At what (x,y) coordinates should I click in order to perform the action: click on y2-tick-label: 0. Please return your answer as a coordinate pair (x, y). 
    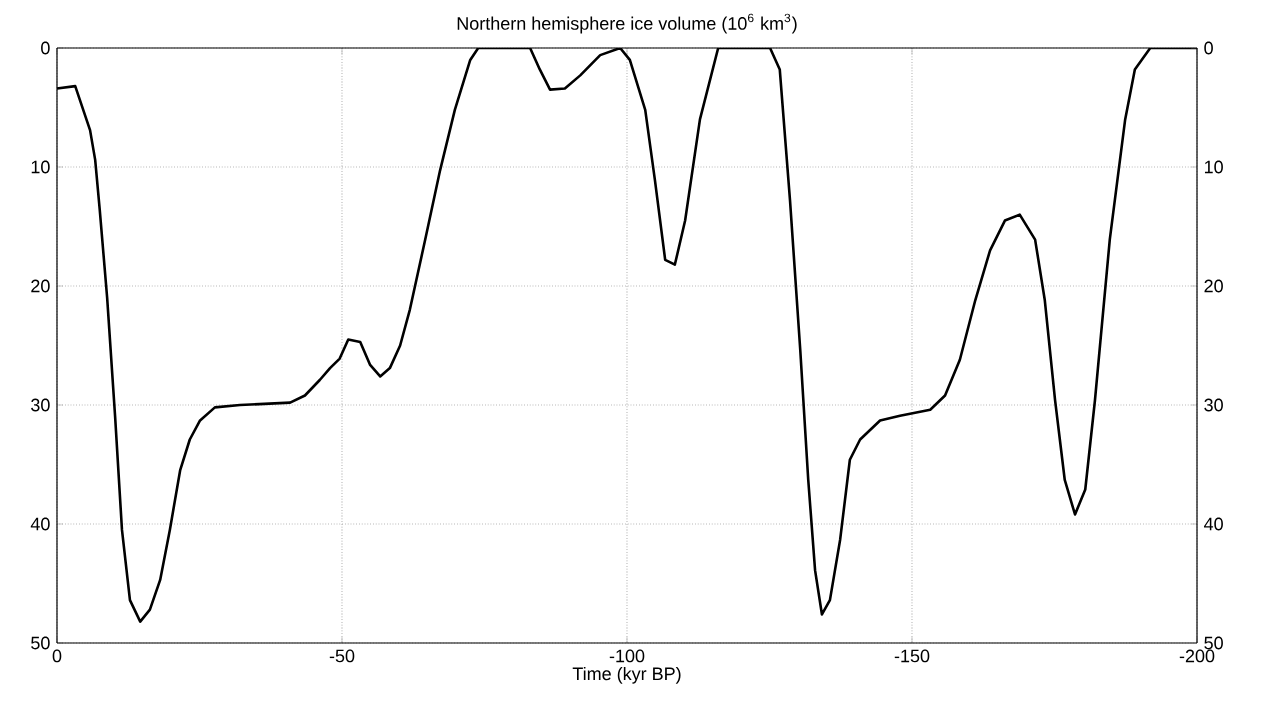
    Looking at the image, I should click on (1208, 48).